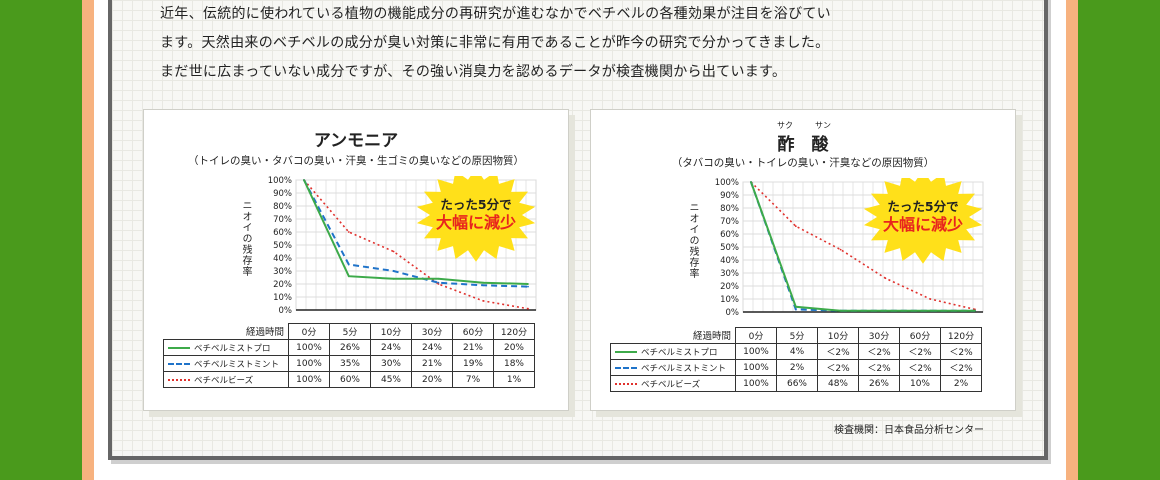 The width and height of the screenshot is (1160, 480). What do you see at coordinates (350, 363) in the screenshot?
I see `data-label-cell: 35%` at bounding box center [350, 363].